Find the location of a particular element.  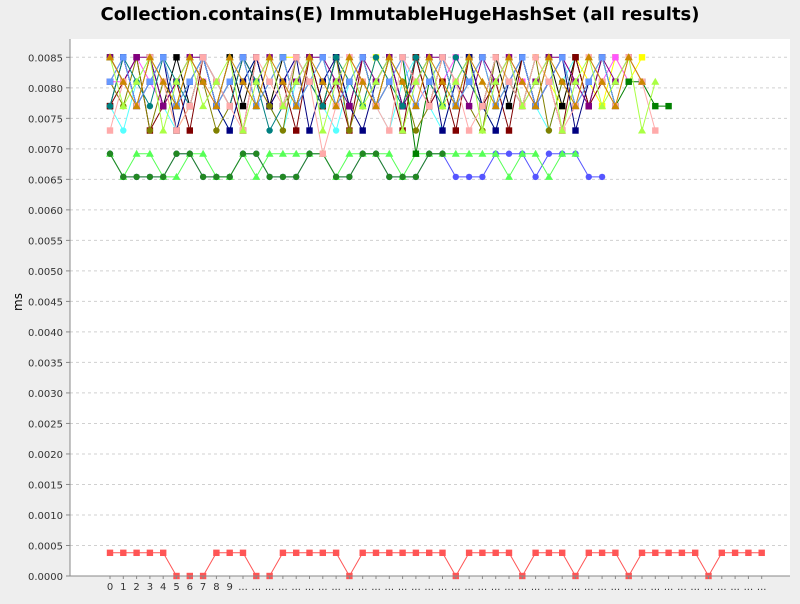

y-tick-label: 0.0080 is located at coordinates (45, 89).